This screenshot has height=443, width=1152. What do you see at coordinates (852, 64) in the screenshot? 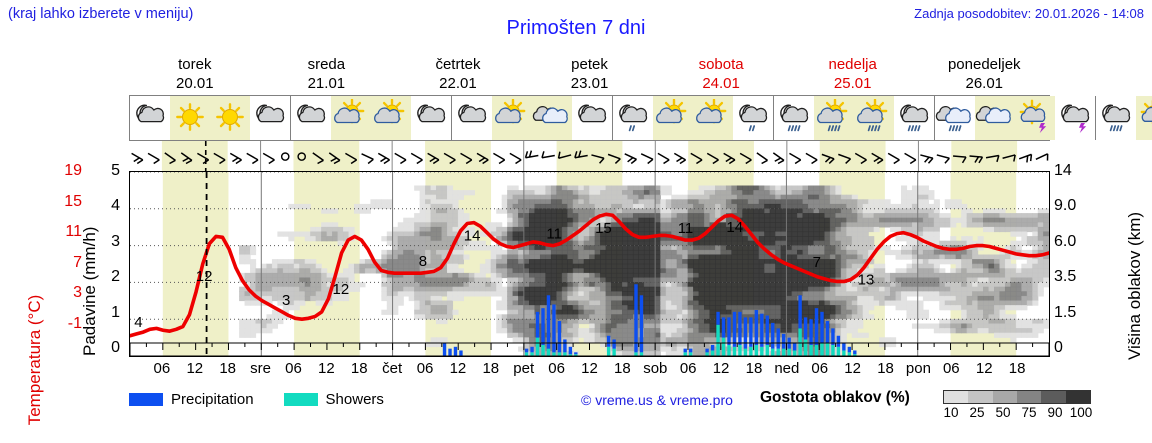
I see `day-name: nedelja` at bounding box center [852, 64].